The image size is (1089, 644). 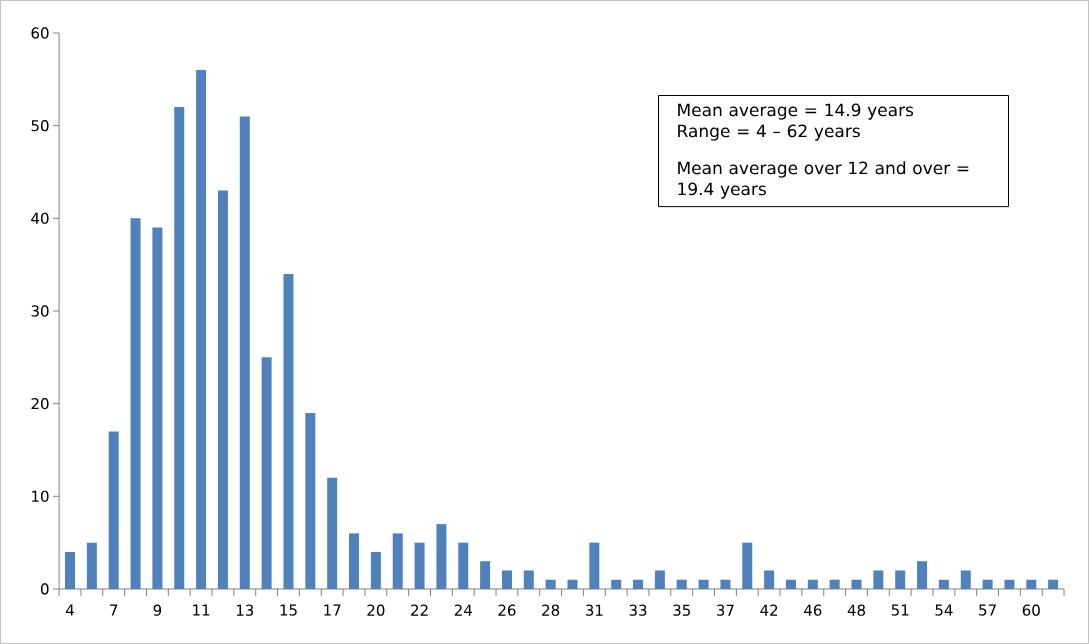 What do you see at coordinates (900, 610) in the screenshot?
I see `x-tick-label: 51` at bounding box center [900, 610].